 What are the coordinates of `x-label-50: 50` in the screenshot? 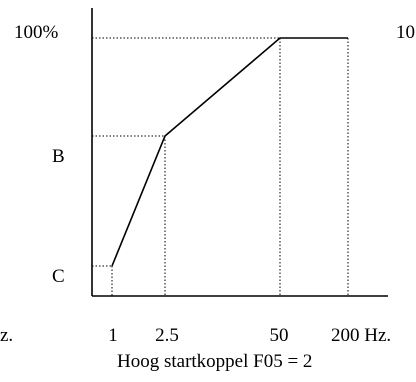 It's located at (279, 335).